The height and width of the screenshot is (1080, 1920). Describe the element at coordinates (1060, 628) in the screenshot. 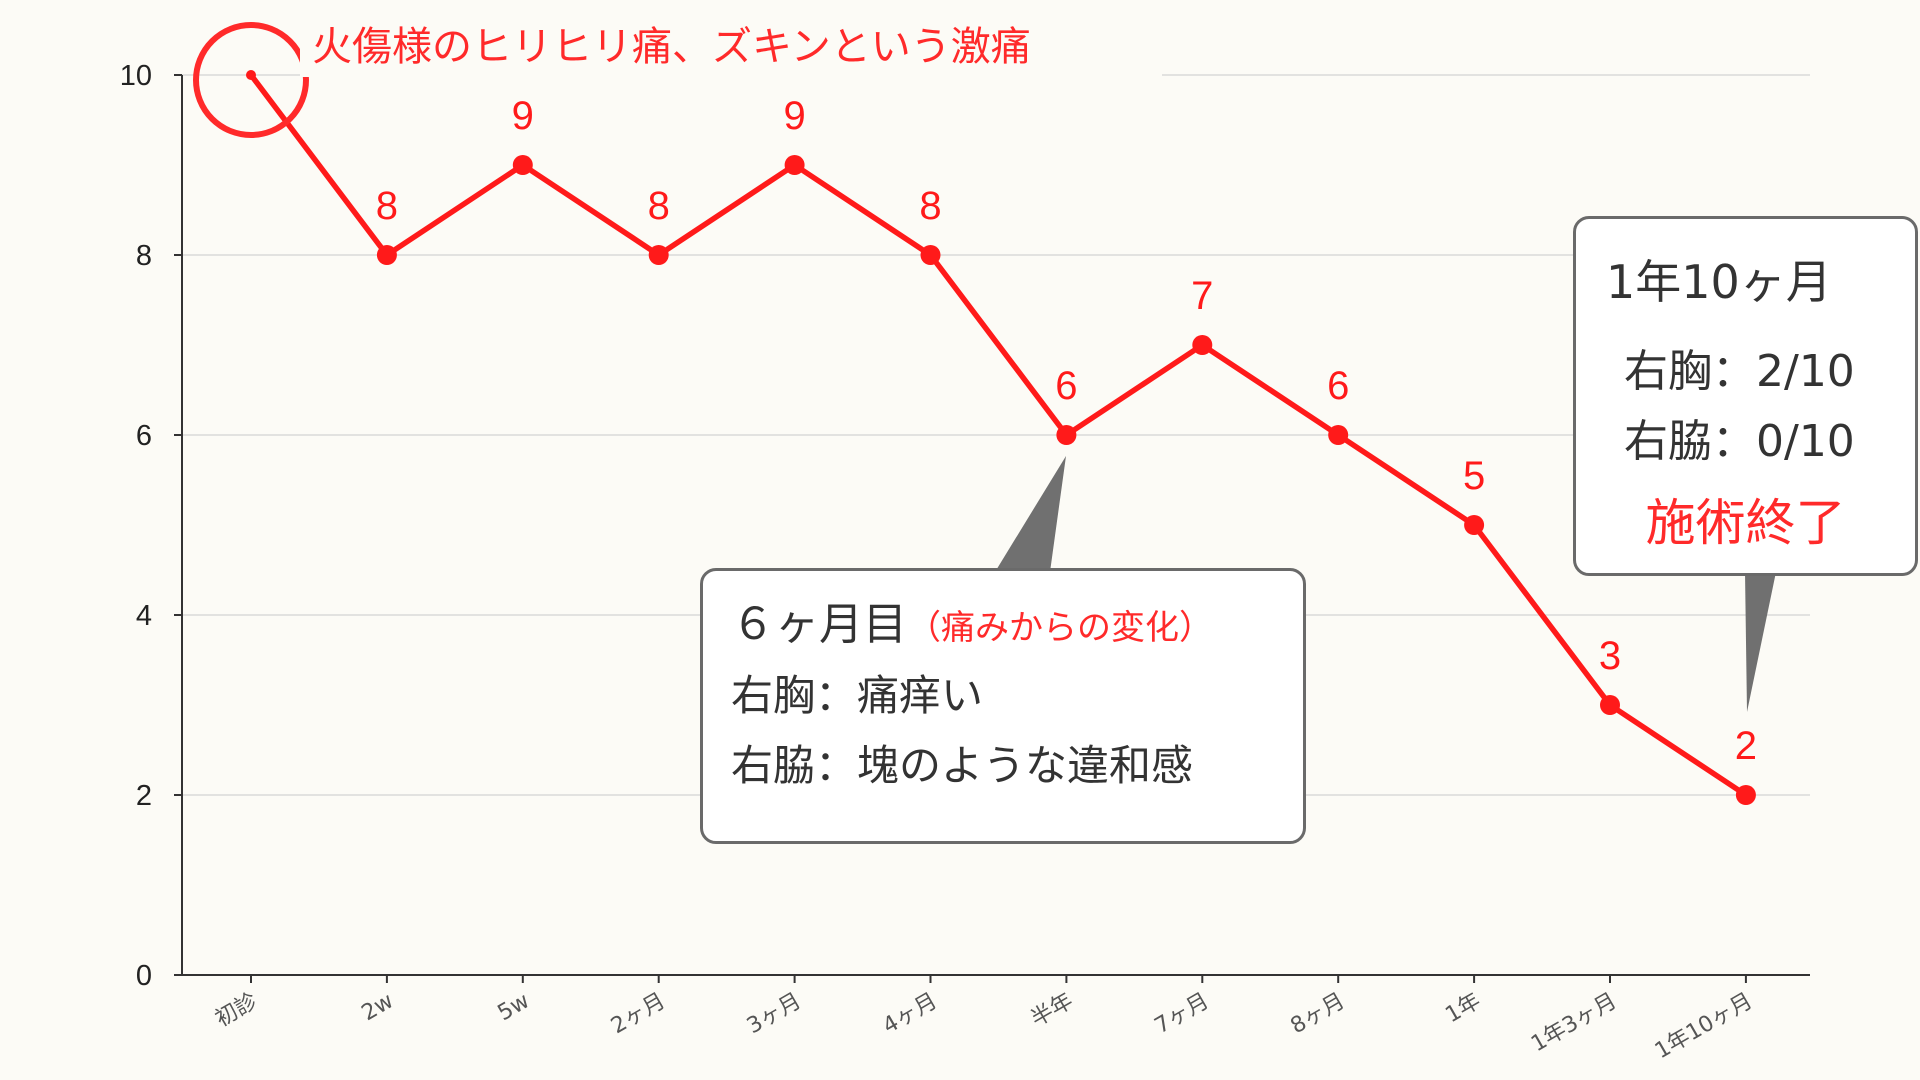

I see `callout-6m-subtitle: （痛みからの変化）` at that location.